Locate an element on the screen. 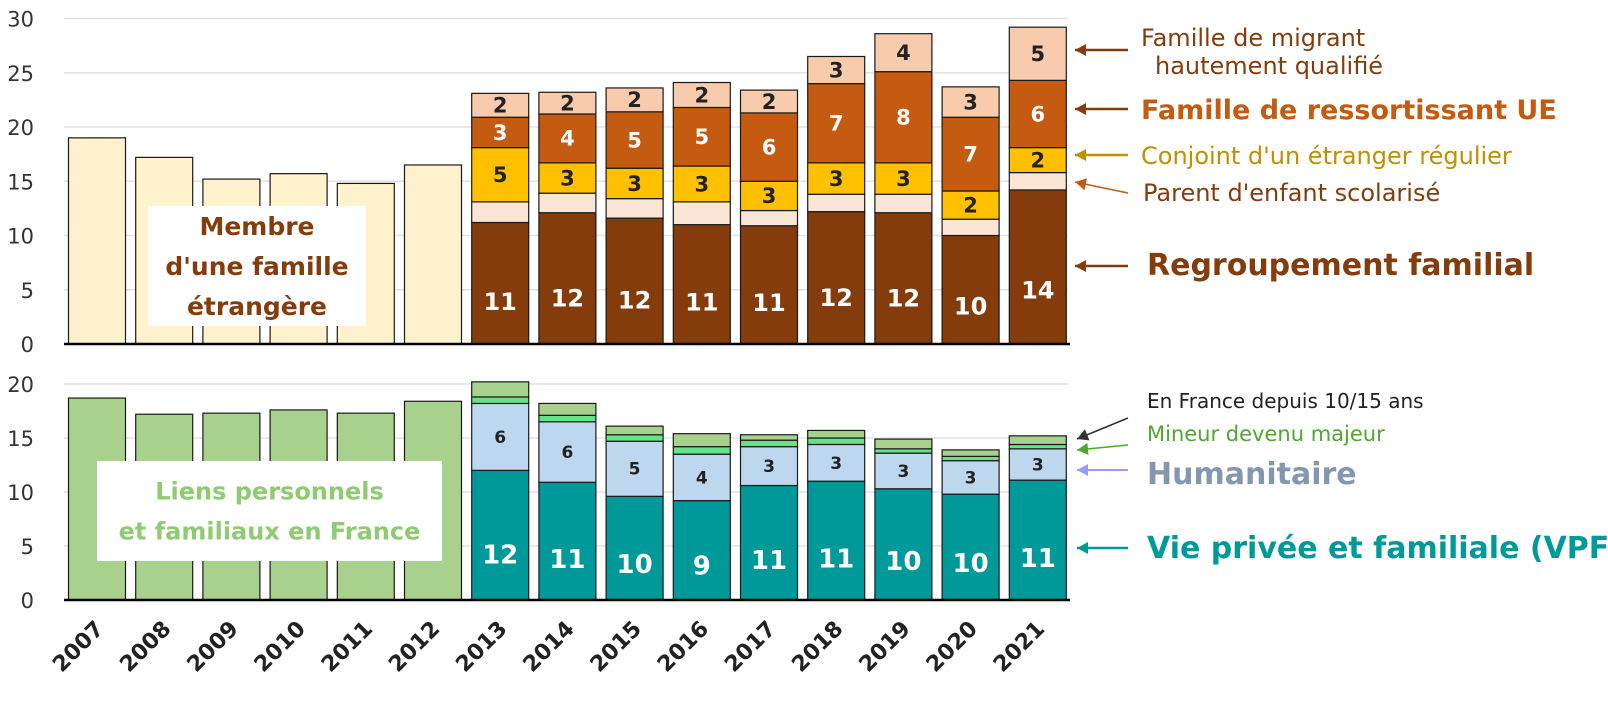 Image resolution: width=1608 pixels, height=707 pixels. x-tick-label: 2009 is located at coordinates (213, 647).